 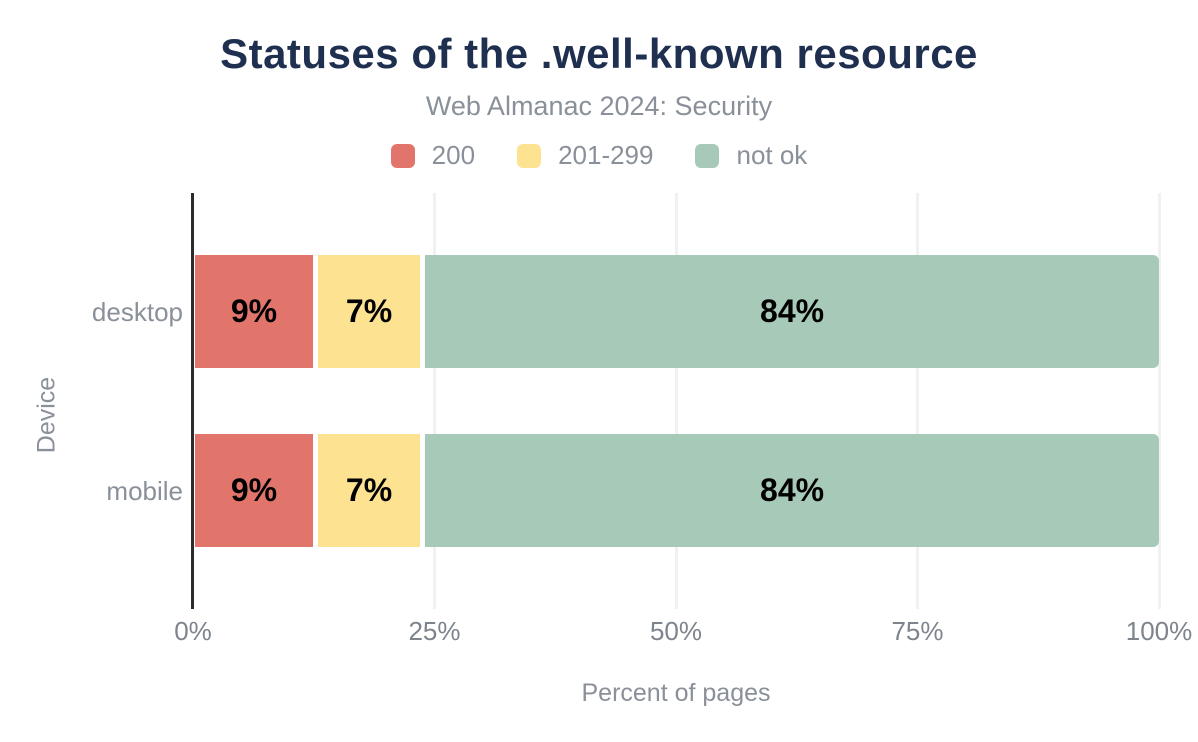 What do you see at coordinates (599, 53) in the screenshot?
I see `chart-title: Statuses of the .well-known resource` at bounding box center [599, 53].